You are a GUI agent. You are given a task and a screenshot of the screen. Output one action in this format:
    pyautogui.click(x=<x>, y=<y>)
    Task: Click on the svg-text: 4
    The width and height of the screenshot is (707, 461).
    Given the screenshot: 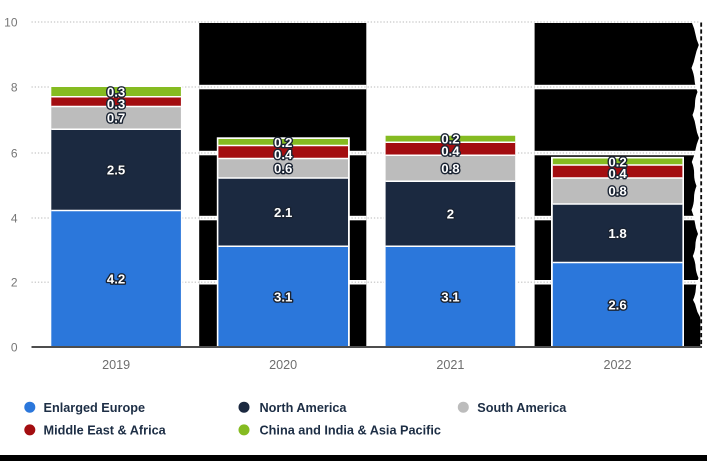 What is the action you would take?
    pyautogui.click(x=14, y=218)
    